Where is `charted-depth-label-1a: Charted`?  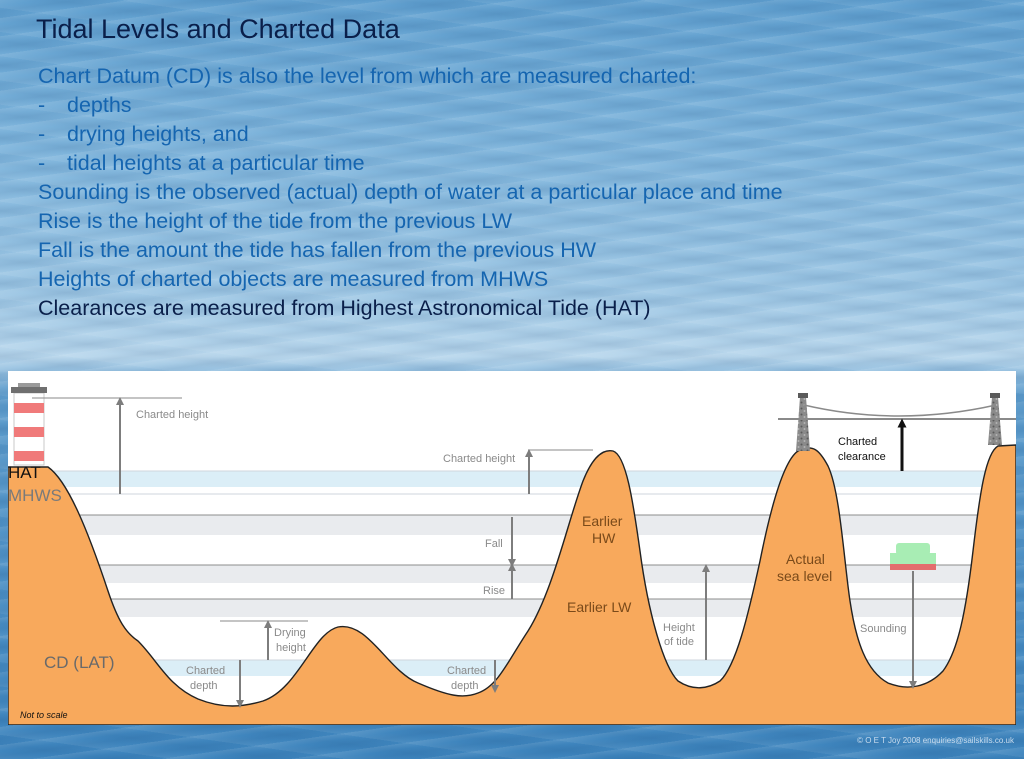
charted-depth-label-1a: Charted is located at coordinates (205, 671).